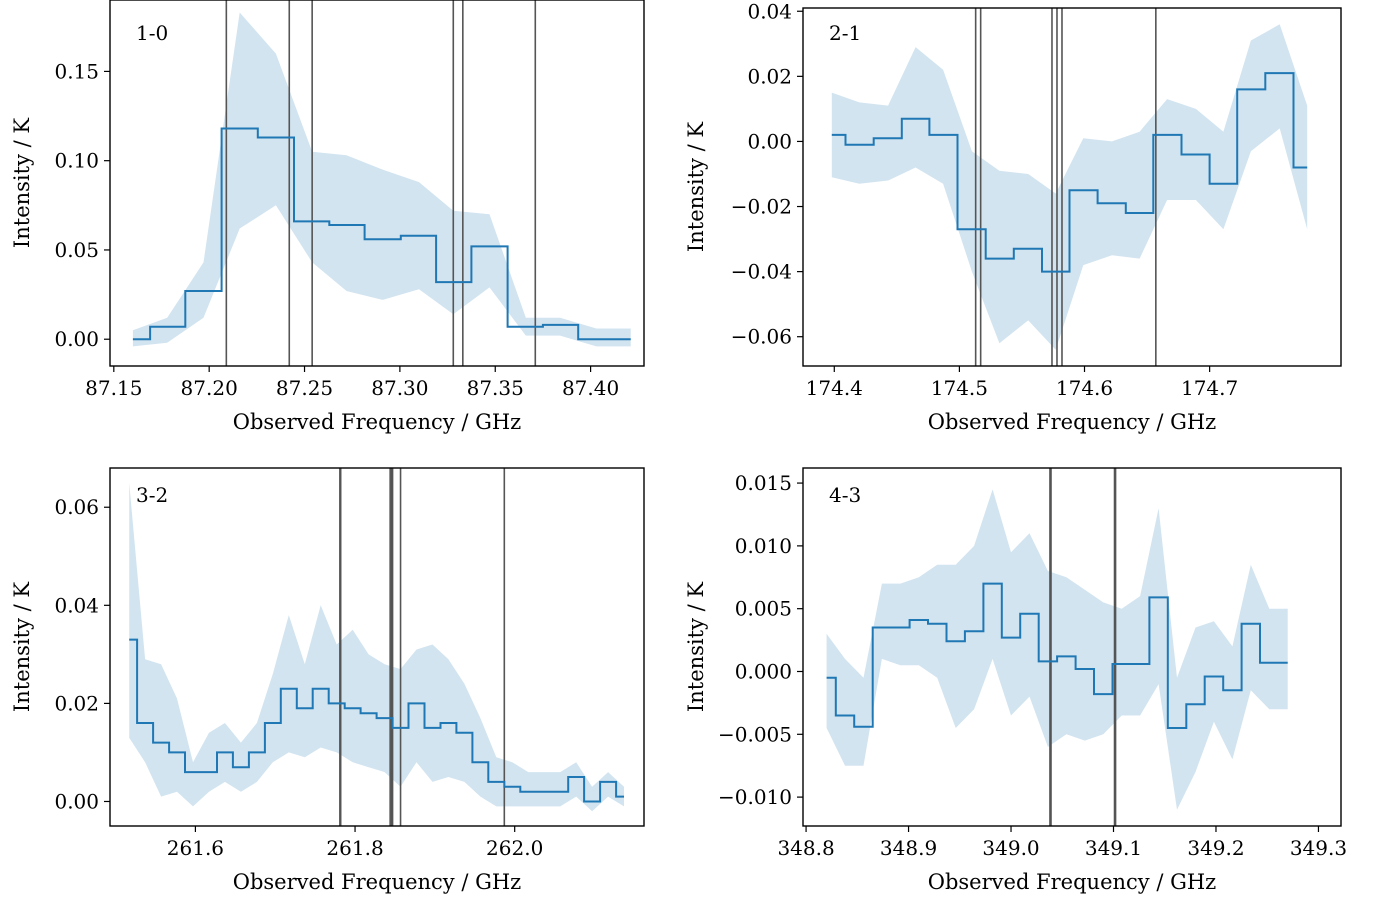 The height and width of the screenshot is (906, 1373). I want to click on panel-1-0-ytick-label: 0.15, so click(76, 71).